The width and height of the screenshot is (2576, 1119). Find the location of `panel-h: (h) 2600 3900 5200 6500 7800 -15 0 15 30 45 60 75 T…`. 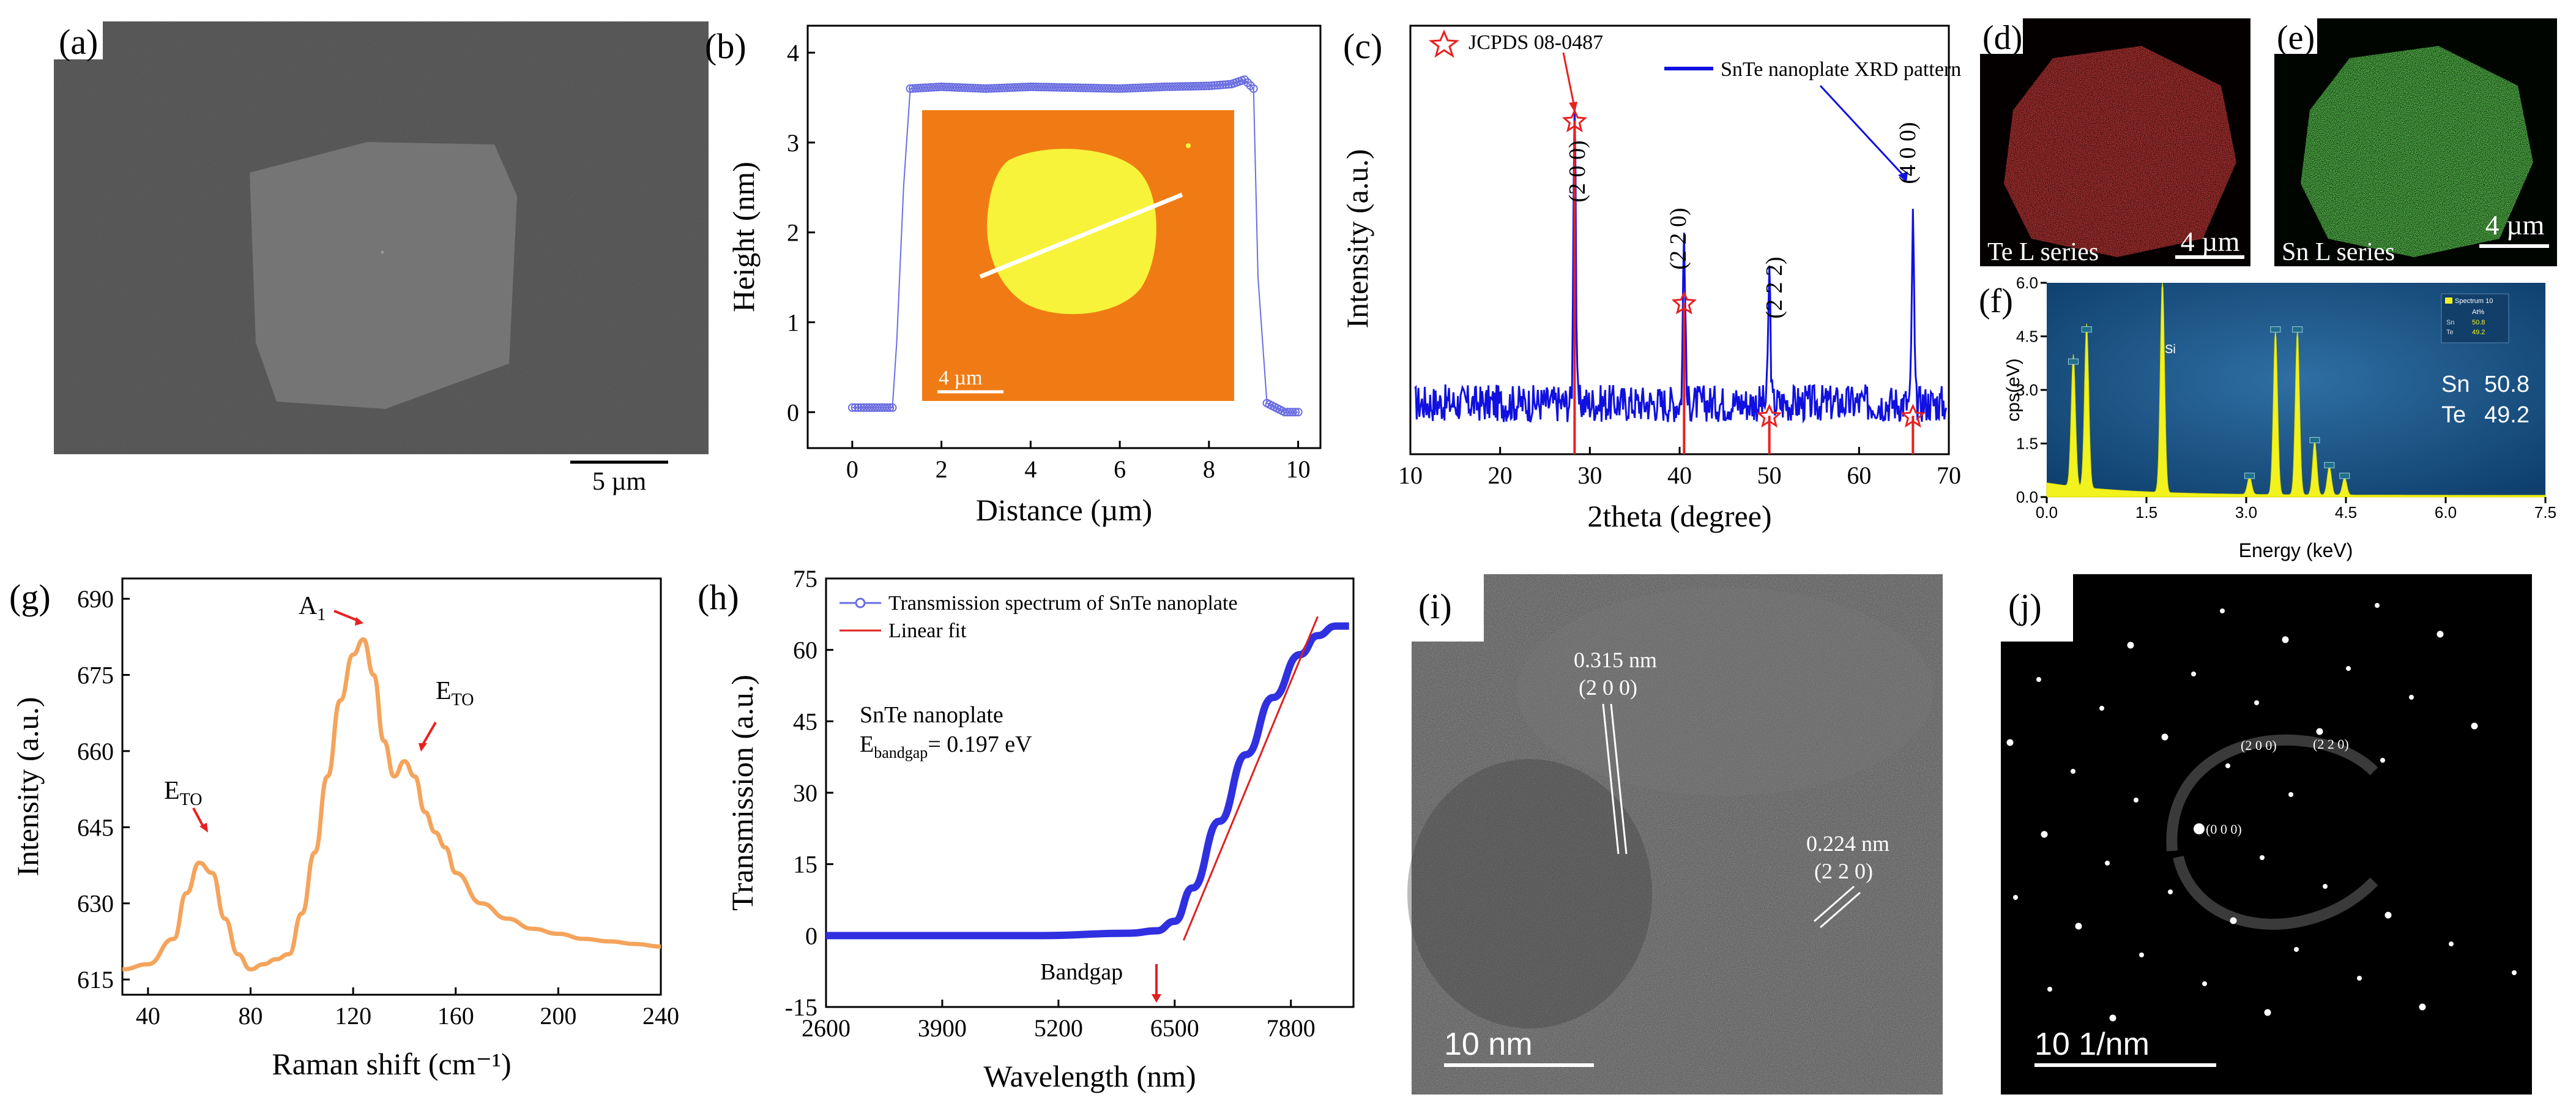

panel-h: (h) 2600 3900 5200 6500 7800 -15 0 15 30 45 60 75 T… is located at coordinates (1026, 829).